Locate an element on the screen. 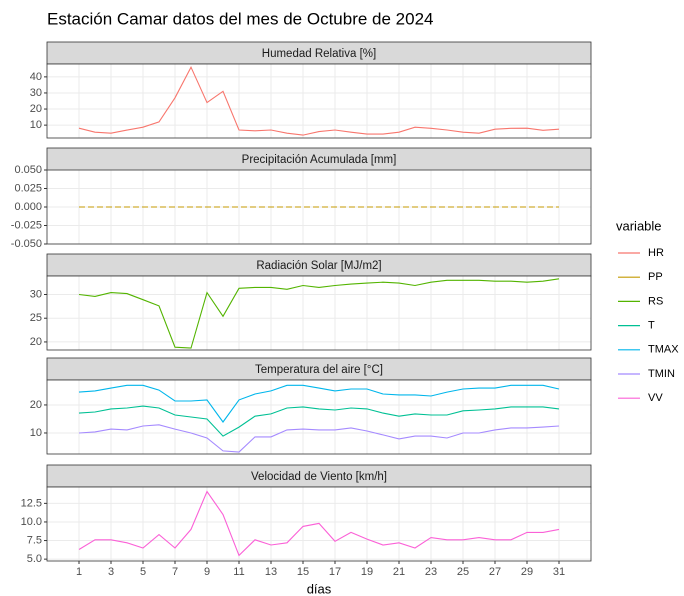 This screenshot has width=684, height=596. legend-label: TMAX is located at coordinates (663, 350).